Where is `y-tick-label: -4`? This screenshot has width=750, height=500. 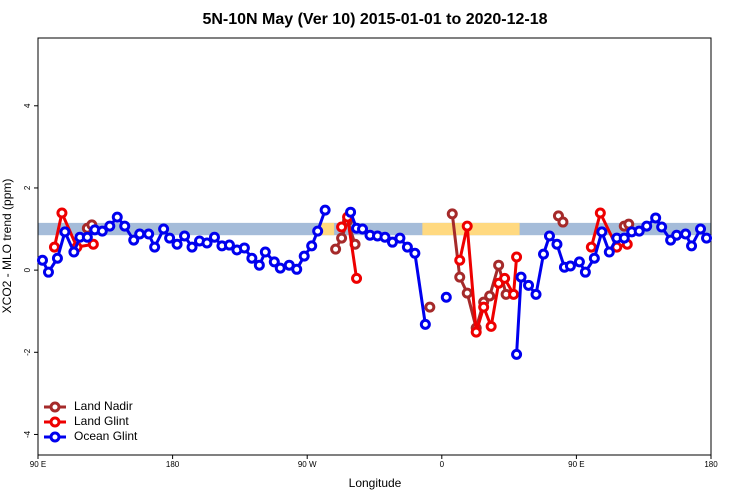
y-tick-label: -4 is located at coordinates (27, 434).